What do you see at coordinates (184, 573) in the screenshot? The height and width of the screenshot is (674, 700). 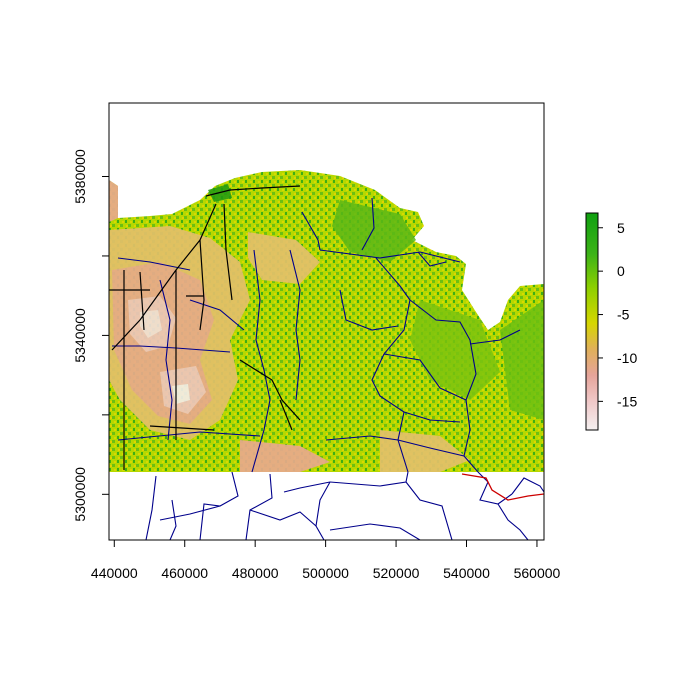 I see `x-tick-label: 460000` at bounding box center [184, 573].